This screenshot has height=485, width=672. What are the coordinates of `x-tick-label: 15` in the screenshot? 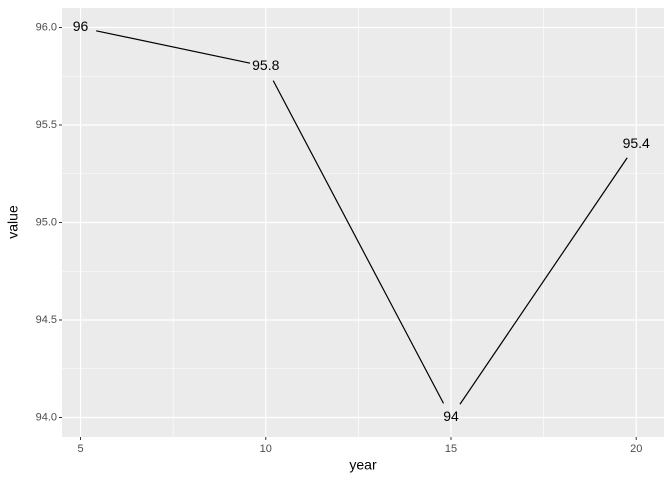 It's located at (451, 449).